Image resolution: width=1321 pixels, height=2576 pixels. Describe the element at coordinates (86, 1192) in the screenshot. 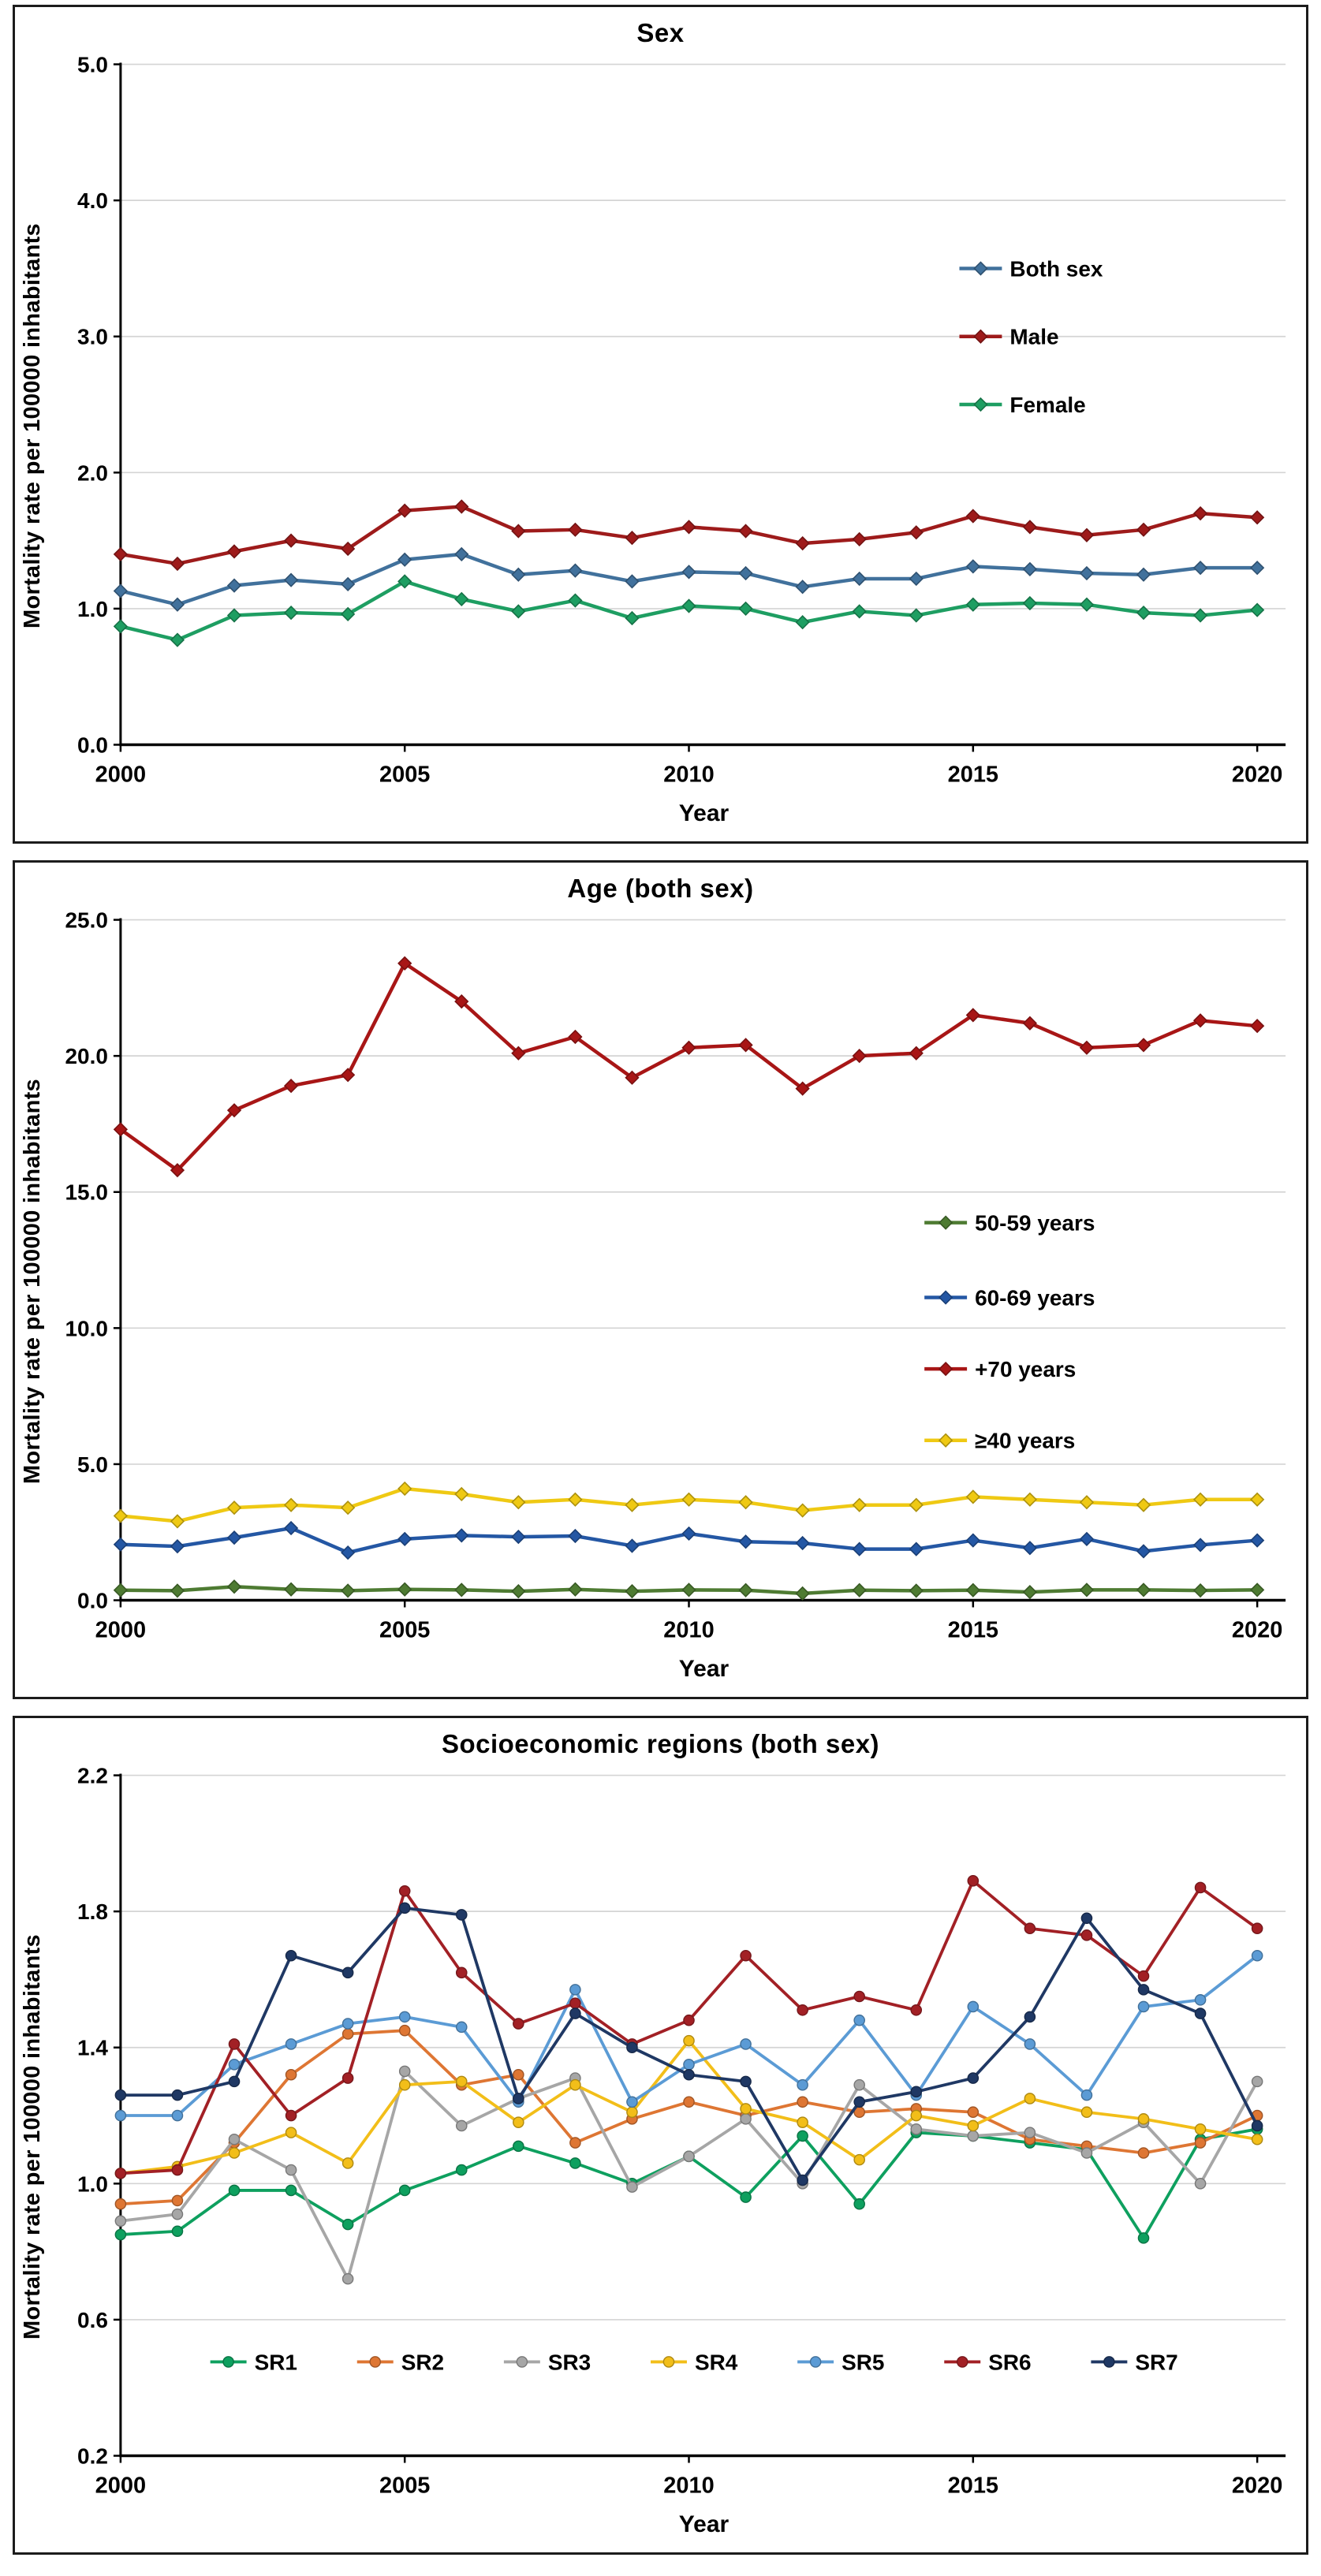

I see `y-tick-label: 15.0` at that location.